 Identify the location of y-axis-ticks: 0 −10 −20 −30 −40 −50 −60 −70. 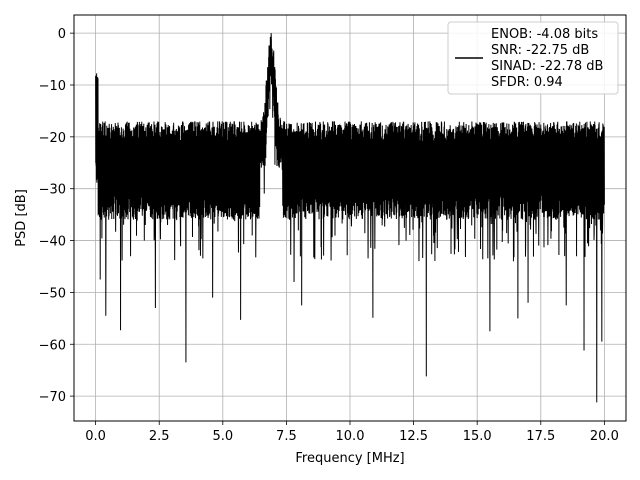
(56, 216).